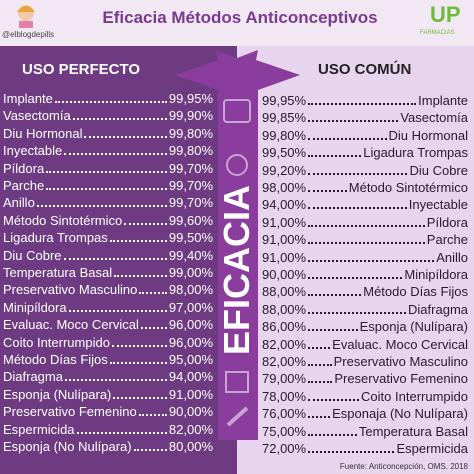 The height and width of the screenshot is (474, 474). Describe the element at coordinates (190, 359) in the screenshot. I see `efficacy-value: 95,00%` at that location.